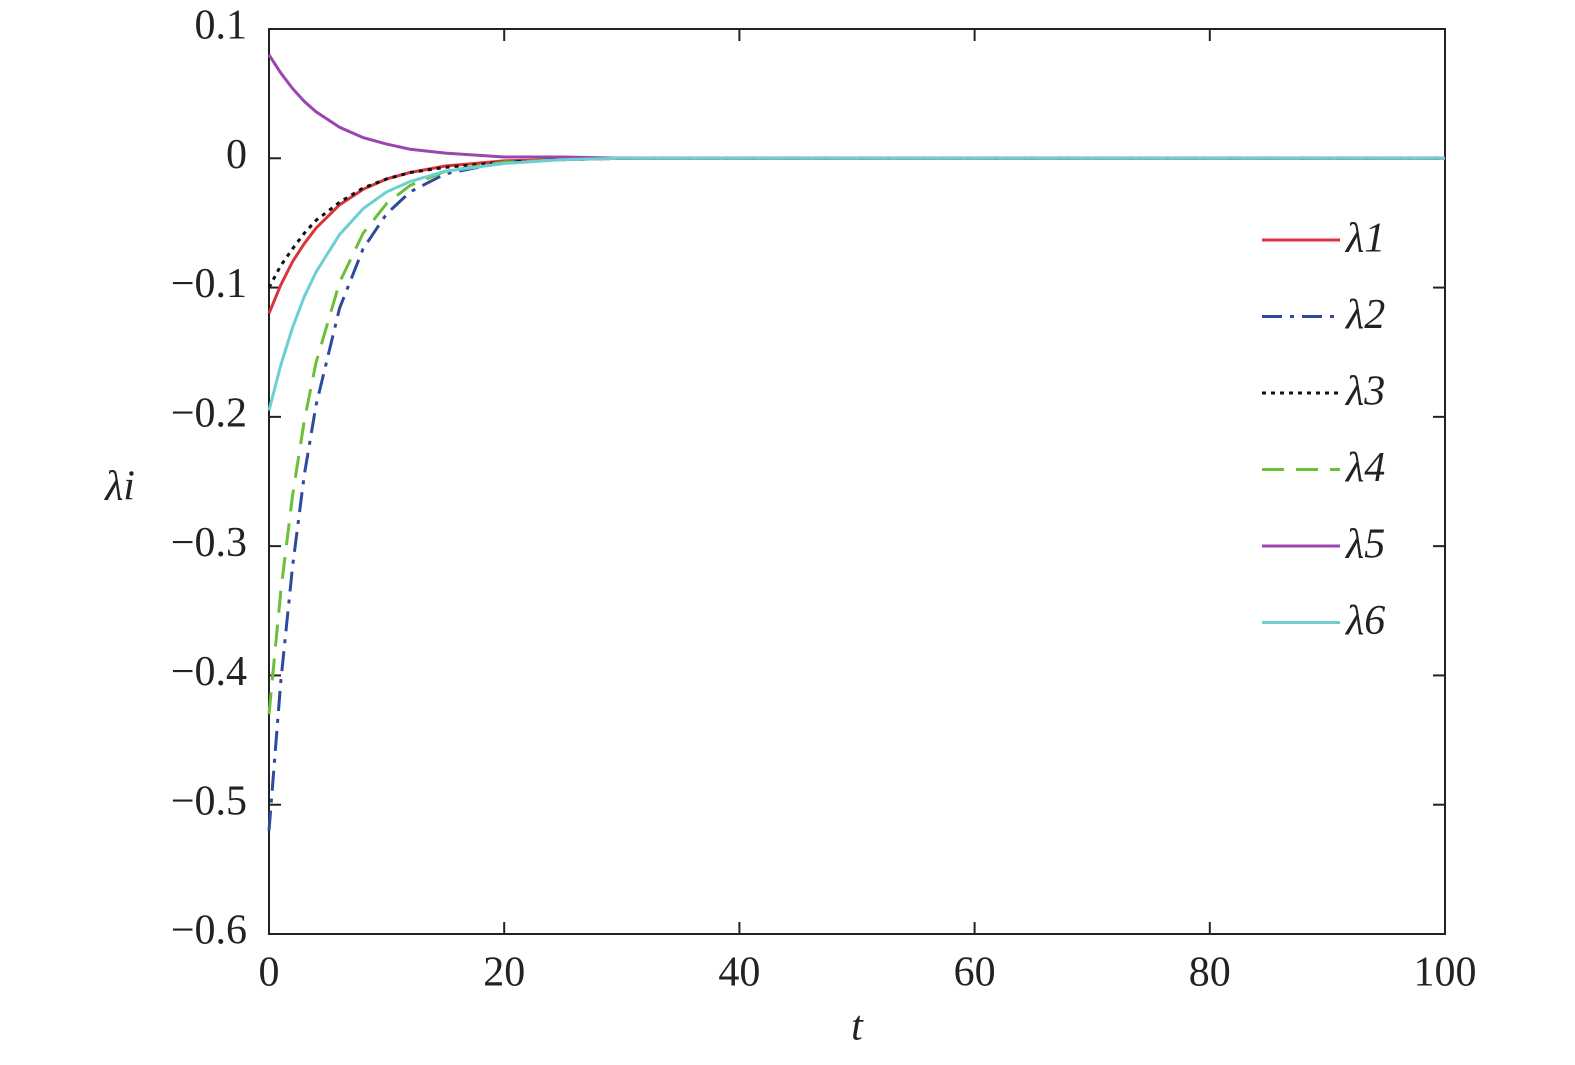 The width and height of the screenshot is (1575, 1065). I want to click on y-tick-label: −0.3, so click(209, 543).